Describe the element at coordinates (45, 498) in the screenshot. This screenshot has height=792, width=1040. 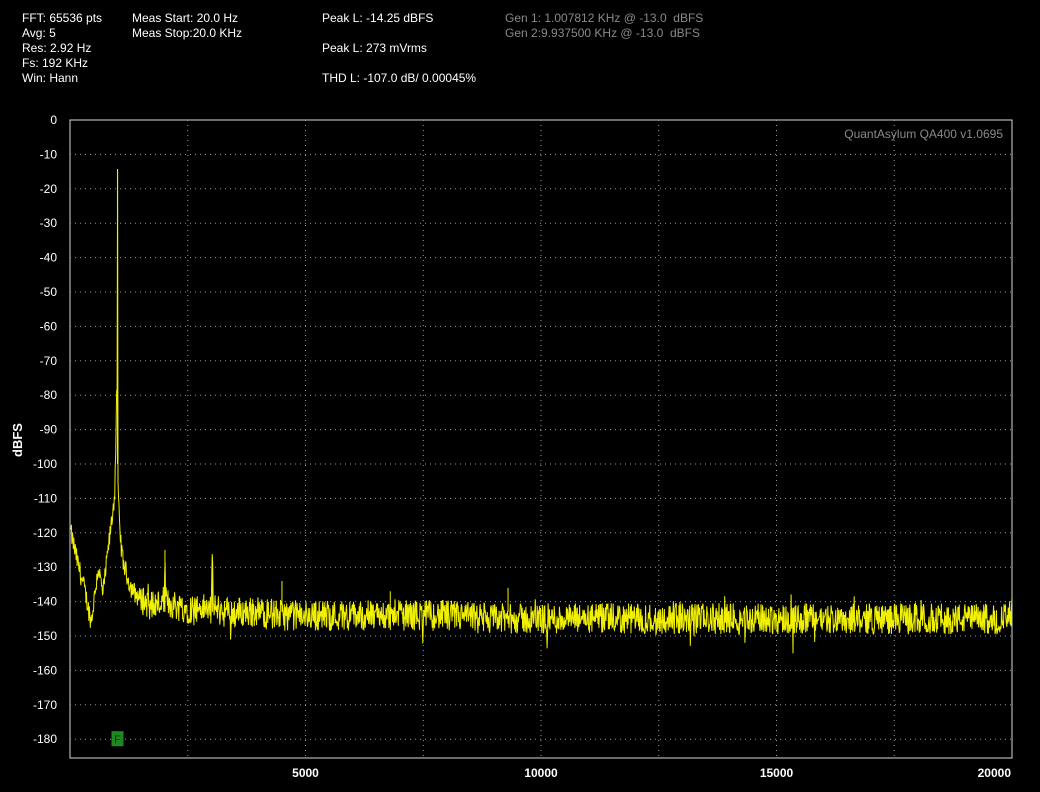
I see `y-tick-label: -110` at that location.